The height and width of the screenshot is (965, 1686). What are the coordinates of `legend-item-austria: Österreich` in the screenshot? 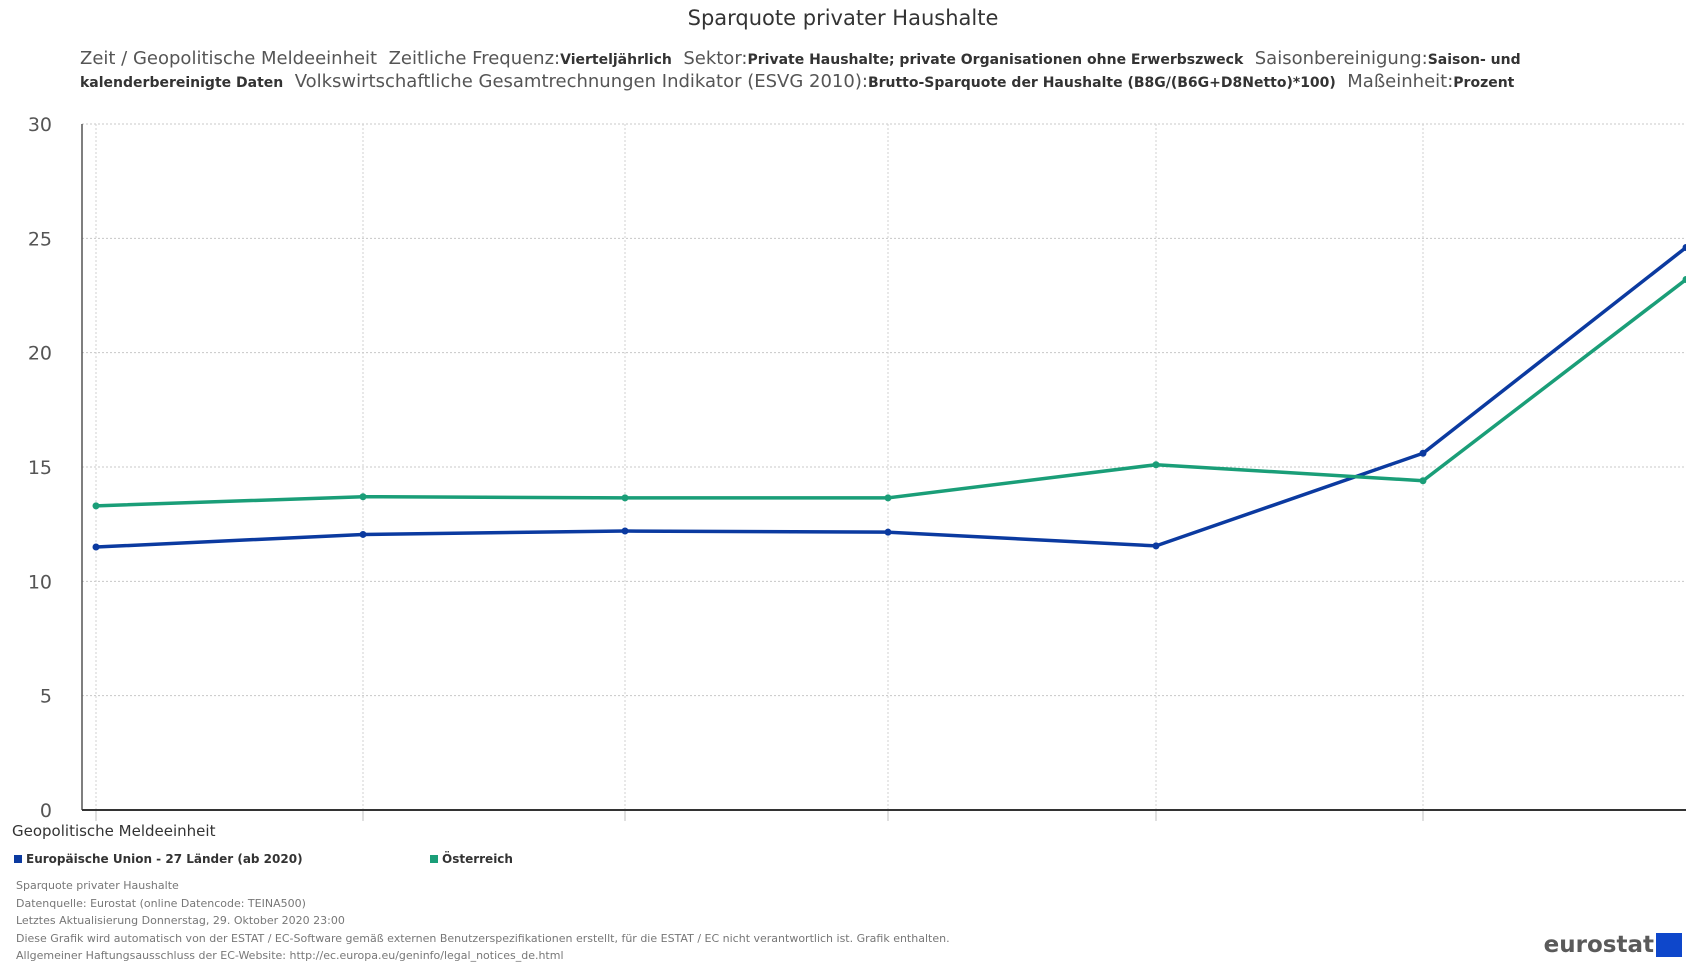 It's located at (471, 859).